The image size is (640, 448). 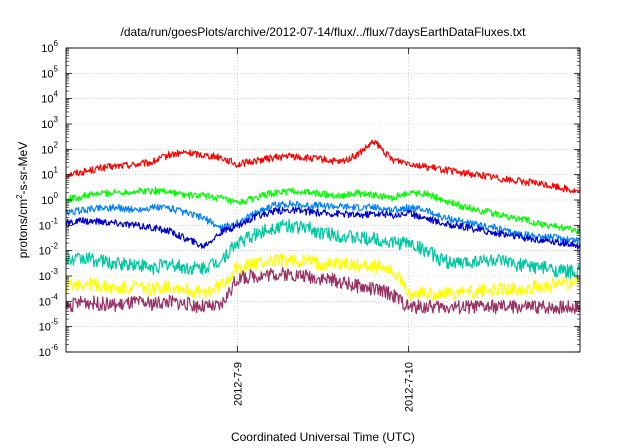 I want to click on y-tick-label: 10⁶, so click(x=49, y=47).